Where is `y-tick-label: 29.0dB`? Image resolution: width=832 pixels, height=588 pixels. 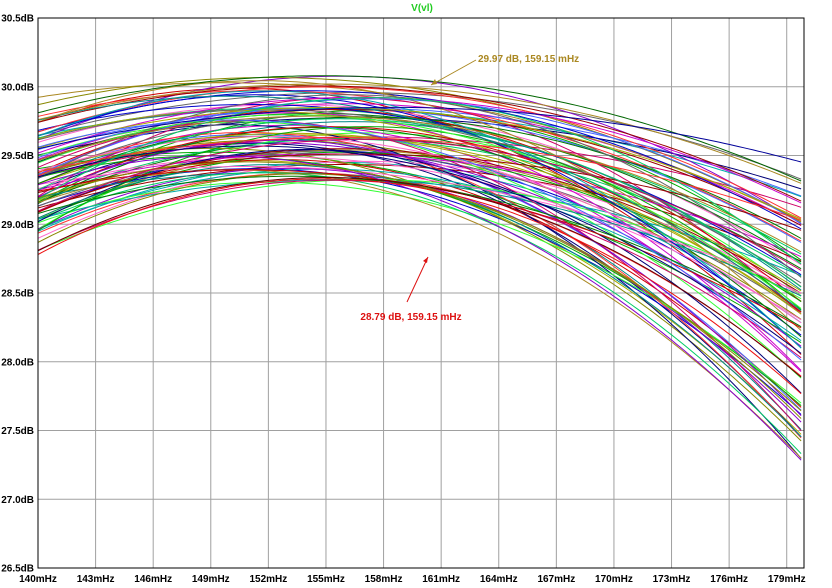 y-tick-label: 29.0dB is located at coordinates (17, 225).